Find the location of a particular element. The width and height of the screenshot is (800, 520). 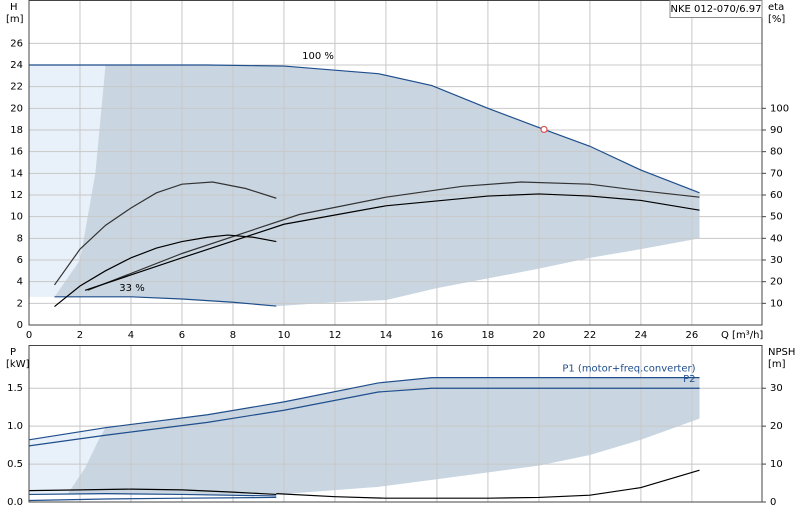

y2-tick-label: 40 is located at coordinates (776, 238).